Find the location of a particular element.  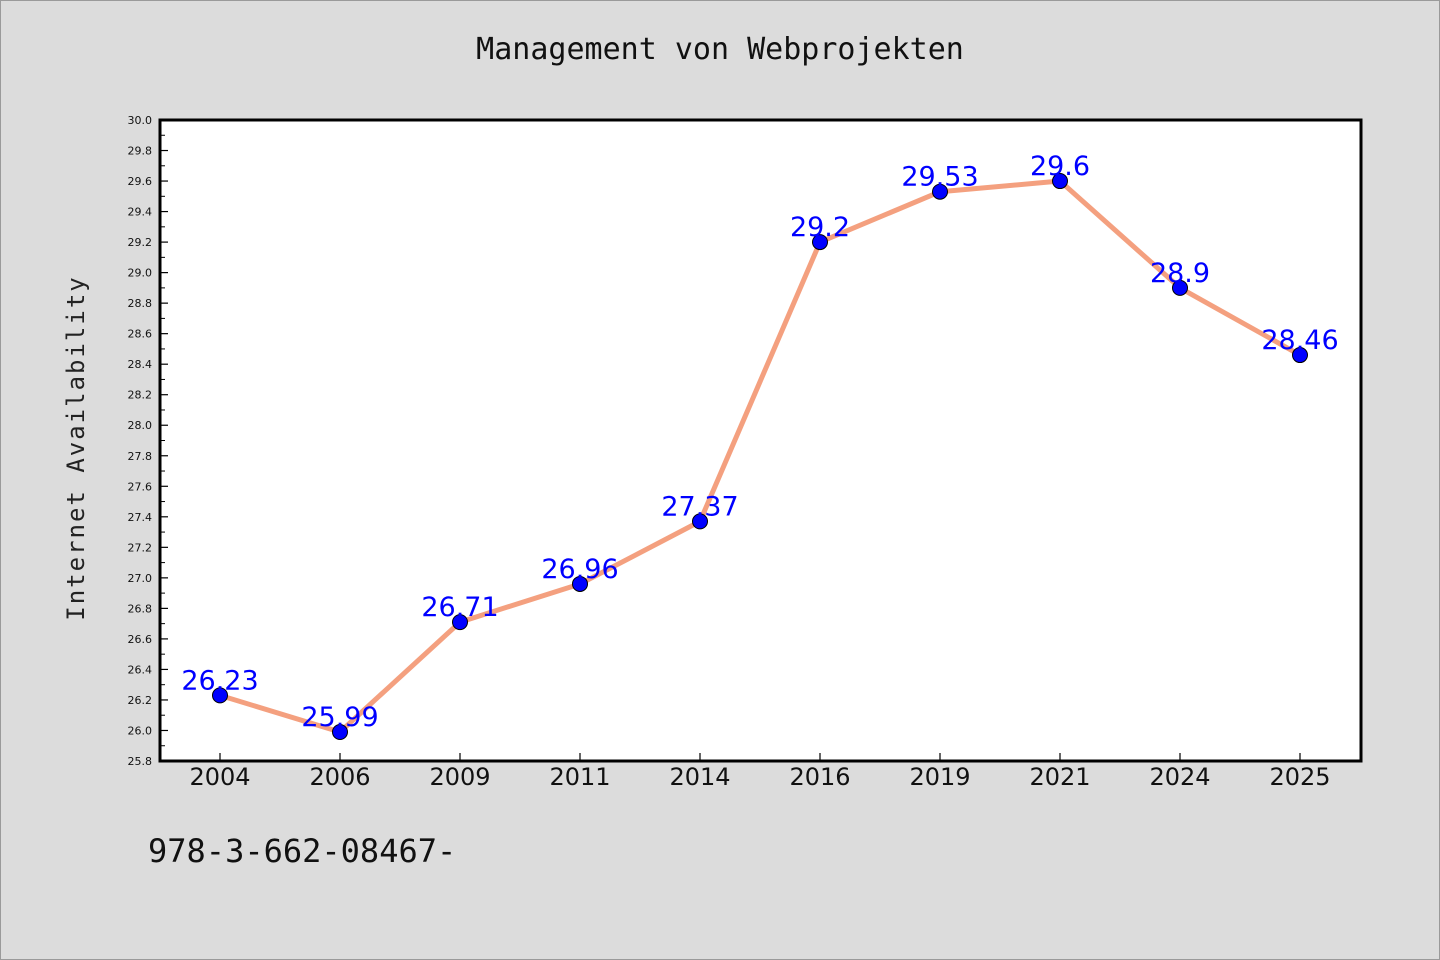

y-tick-label: 29.6 is located at coordinates (140, 181).